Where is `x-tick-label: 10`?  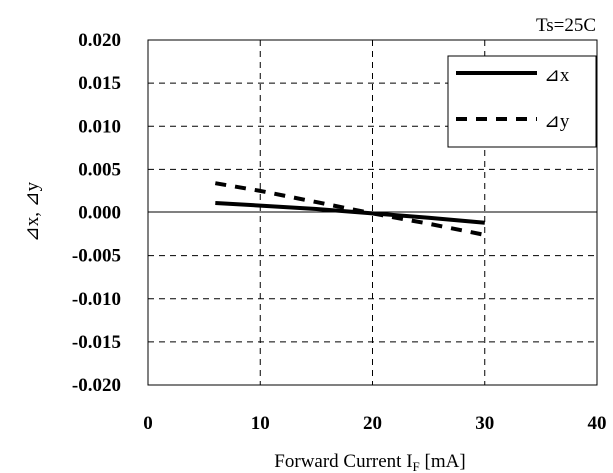 x-tick-label: 10 is located at coordinates (260, 423).